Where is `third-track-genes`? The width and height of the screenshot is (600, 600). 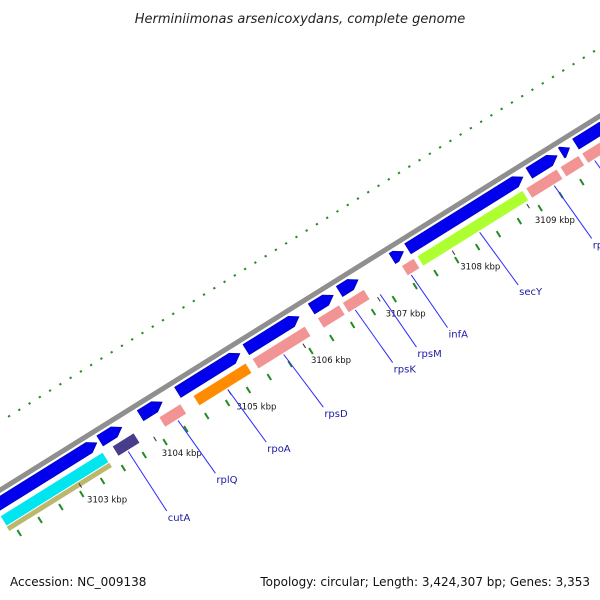 third-track-genes is located at coordinates (59, 496).